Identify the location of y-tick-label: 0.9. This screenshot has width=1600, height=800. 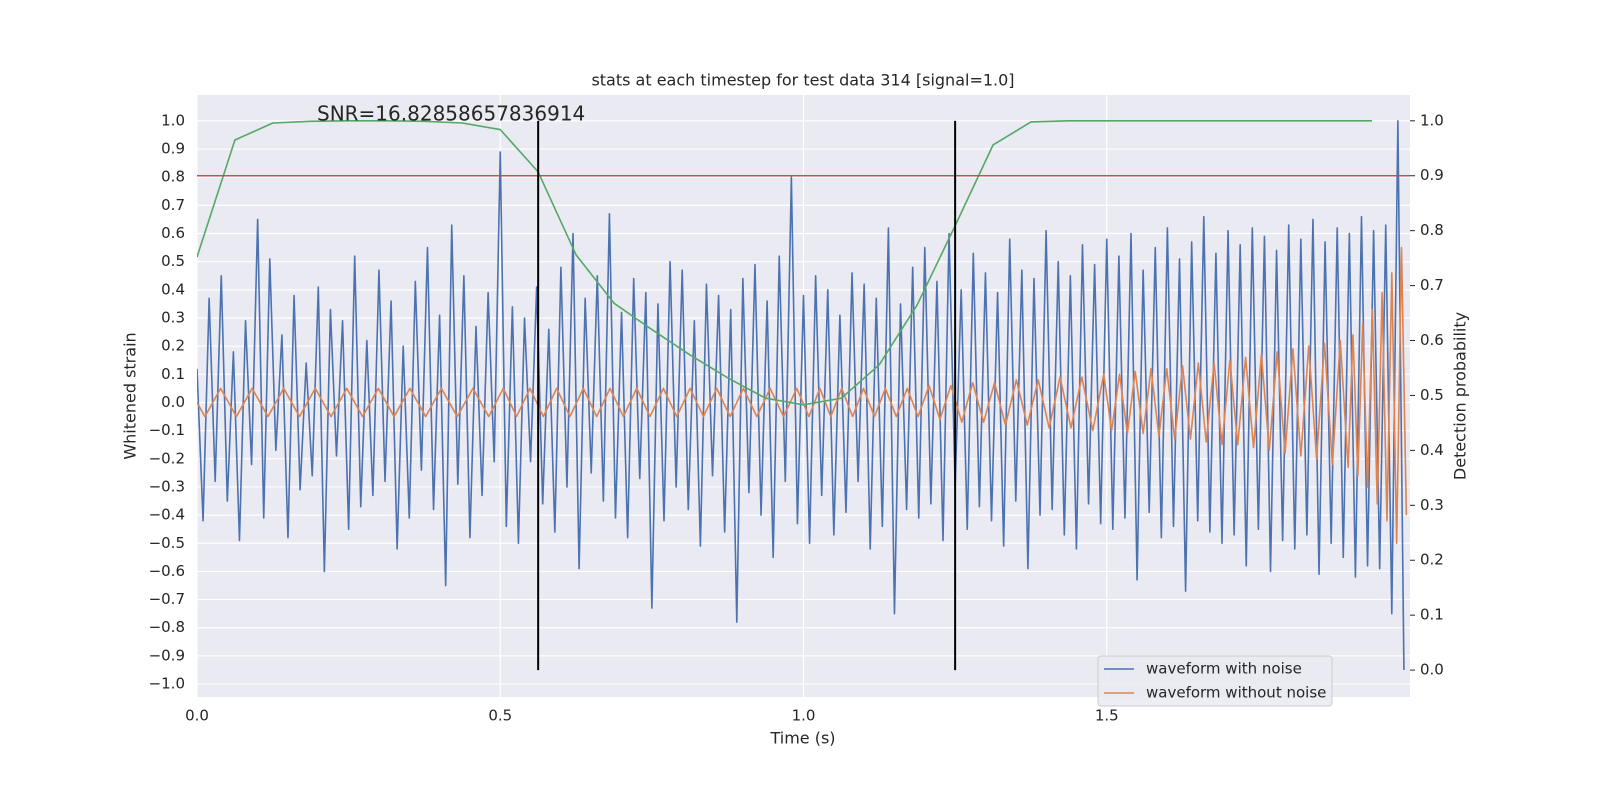
(173, 149).